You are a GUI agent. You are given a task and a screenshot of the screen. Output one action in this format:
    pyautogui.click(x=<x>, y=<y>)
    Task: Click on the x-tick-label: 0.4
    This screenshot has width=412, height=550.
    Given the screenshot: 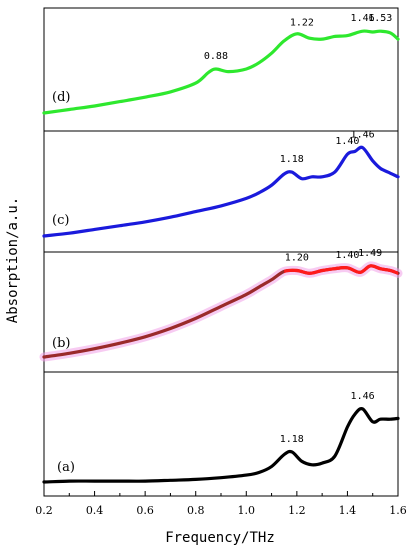 What is the action you would take?
    pyautogui.click(x=95, y=510)
    